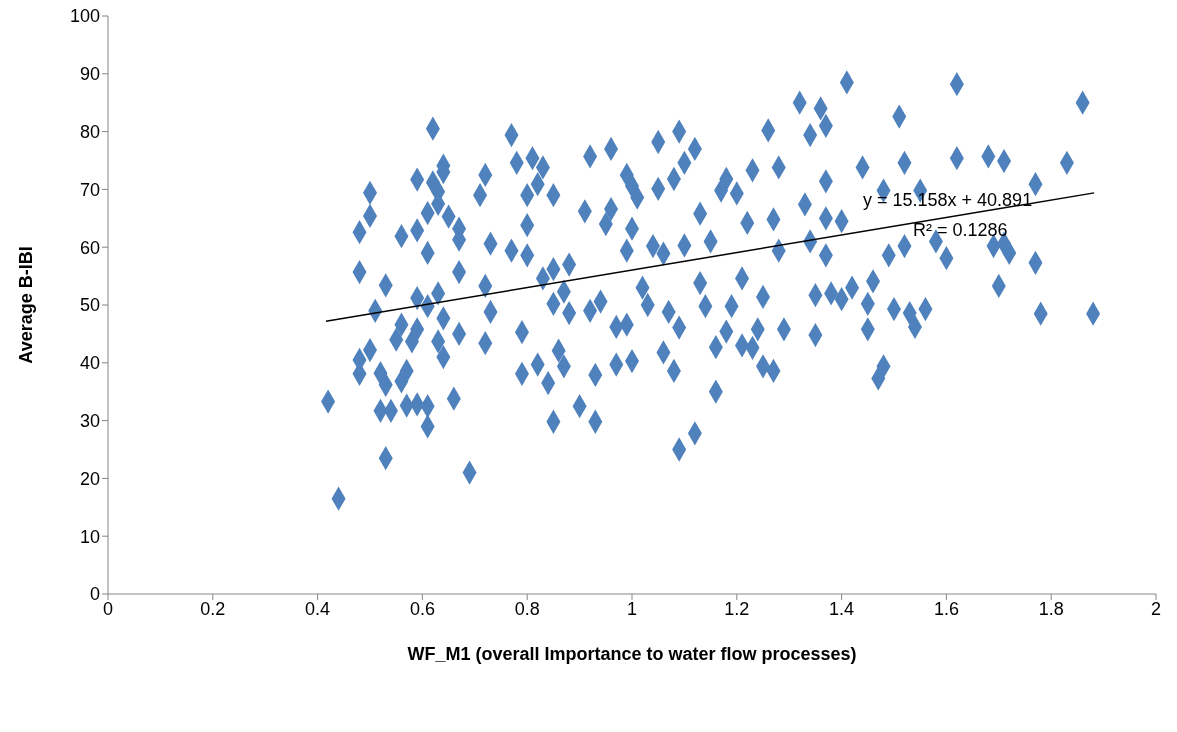  What do you see at coordinates (1051, 608) in the screenshot?
I see `x-tick-label: 1.8` at bounding box center [1051, 608].